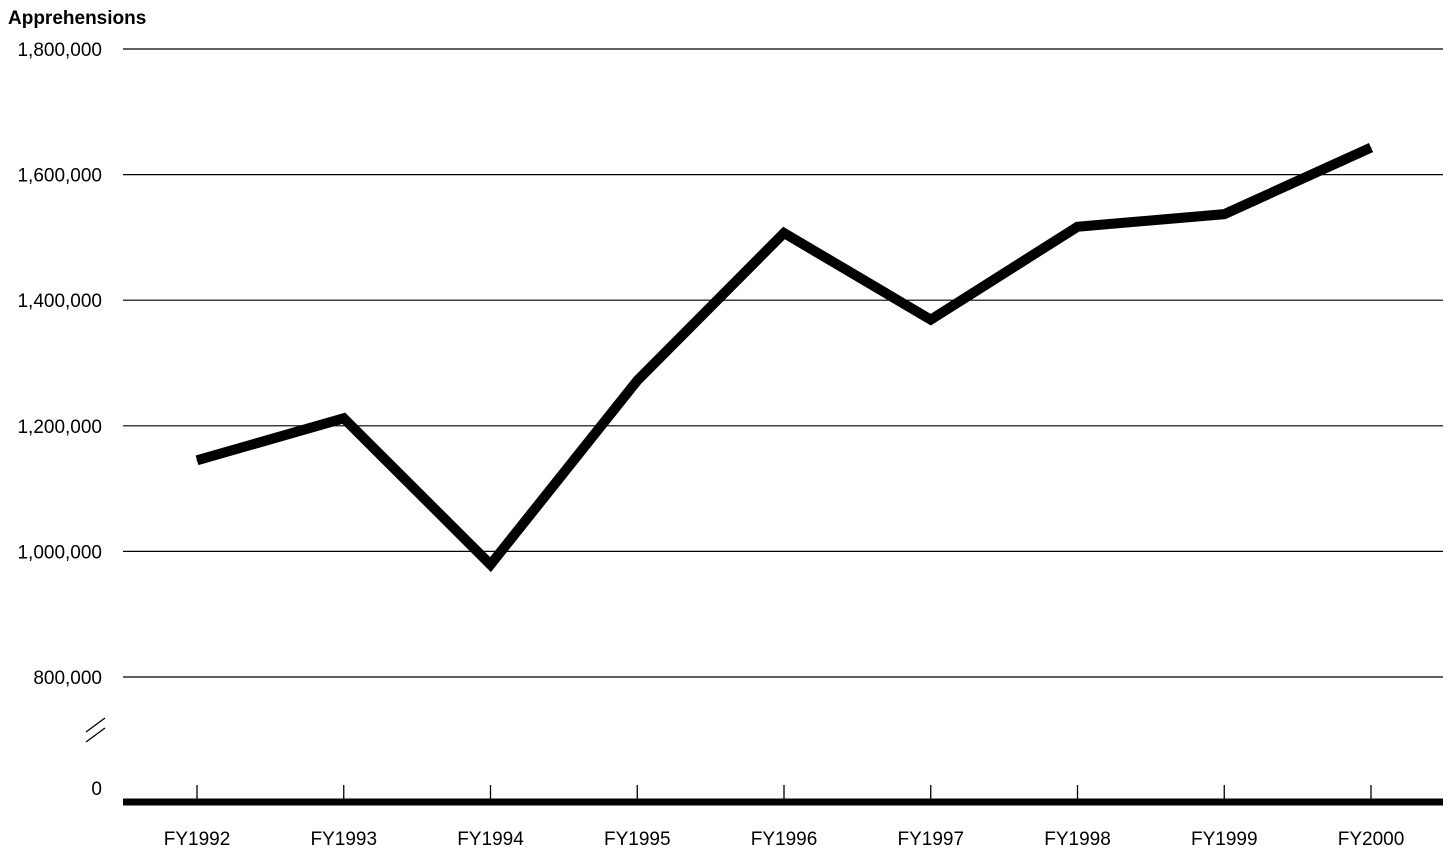 The image size is (1452, 855). Describe the element at coordinates (59, 552) in the screenshot. I see `y-tick-label: 1,000,000` at that location.